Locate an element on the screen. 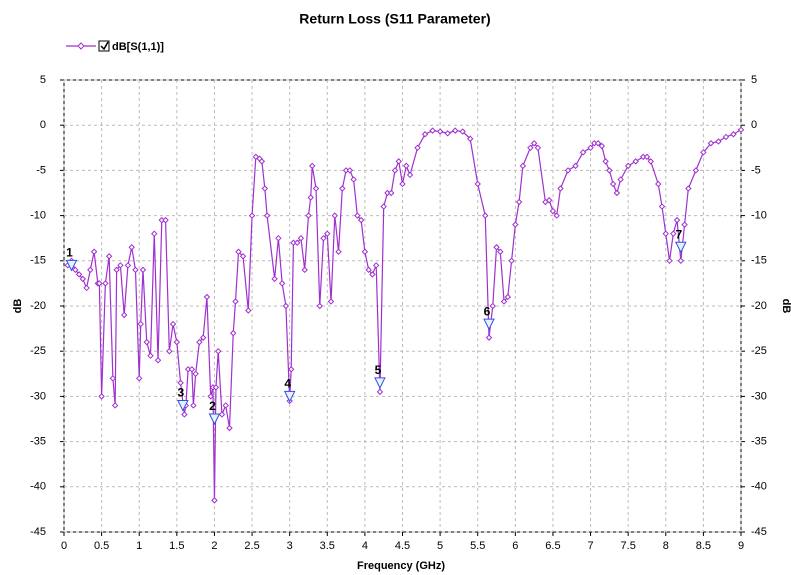 This screenshot has height=575, width=791. x-tick-label: 1 is located at coordinates (139, 546).